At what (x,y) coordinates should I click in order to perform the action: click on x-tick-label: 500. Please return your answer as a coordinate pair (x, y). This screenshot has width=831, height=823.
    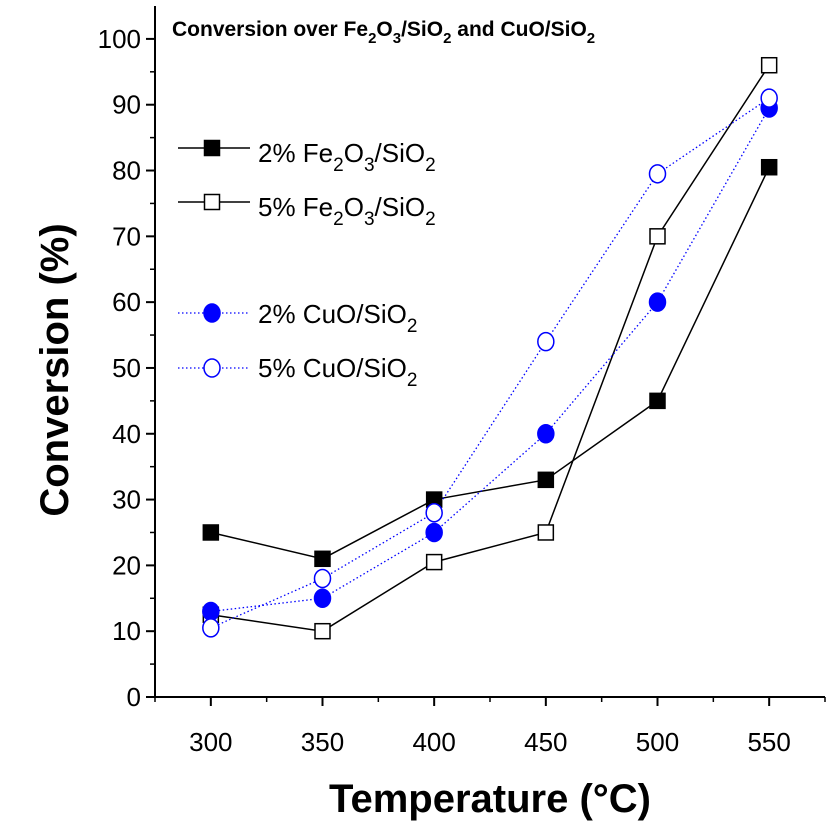
    Looking at the image, I should click on (657, 742).